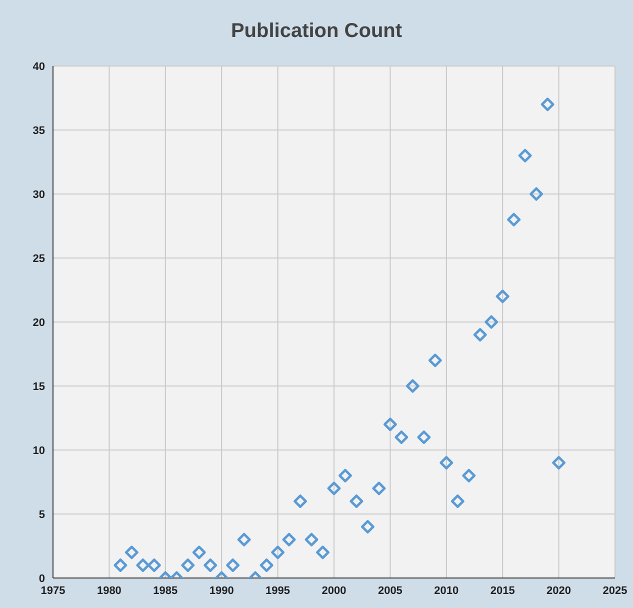 This screenshot has width=633, height=608. Describe the element at coordinates (615, 590) in the screenshot. I see `x-tick-label: 2025` at that location.